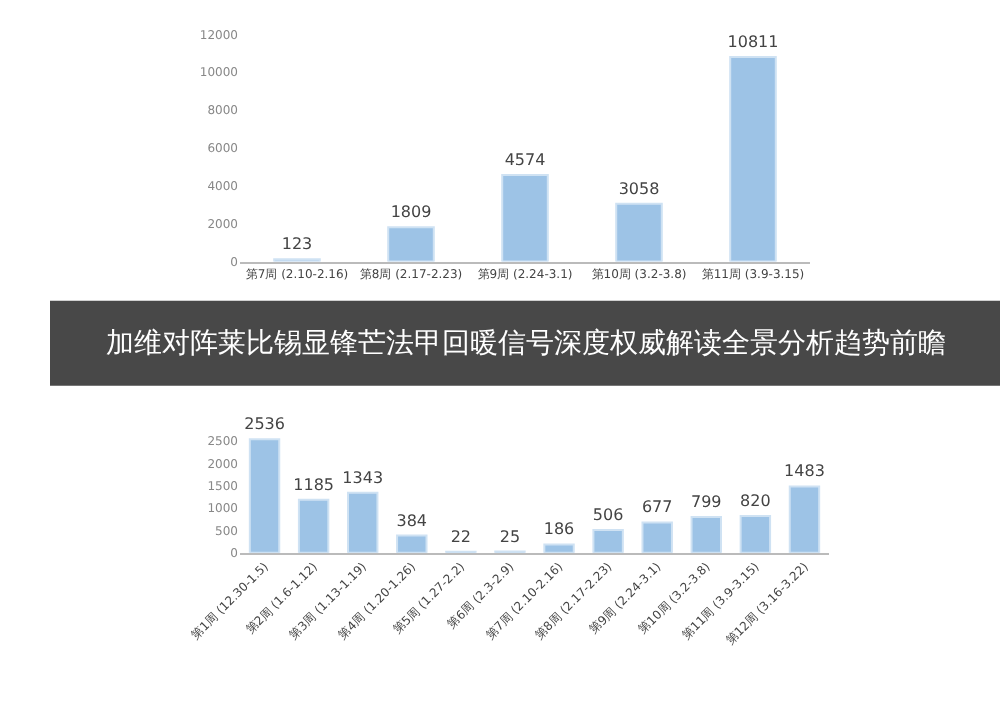 The height and width of the screenshot is (724, 1000). What do you see at coordinates (363, 477) in the screenshot?
I see `data-label: 1343` at bounding box center [363, 477].